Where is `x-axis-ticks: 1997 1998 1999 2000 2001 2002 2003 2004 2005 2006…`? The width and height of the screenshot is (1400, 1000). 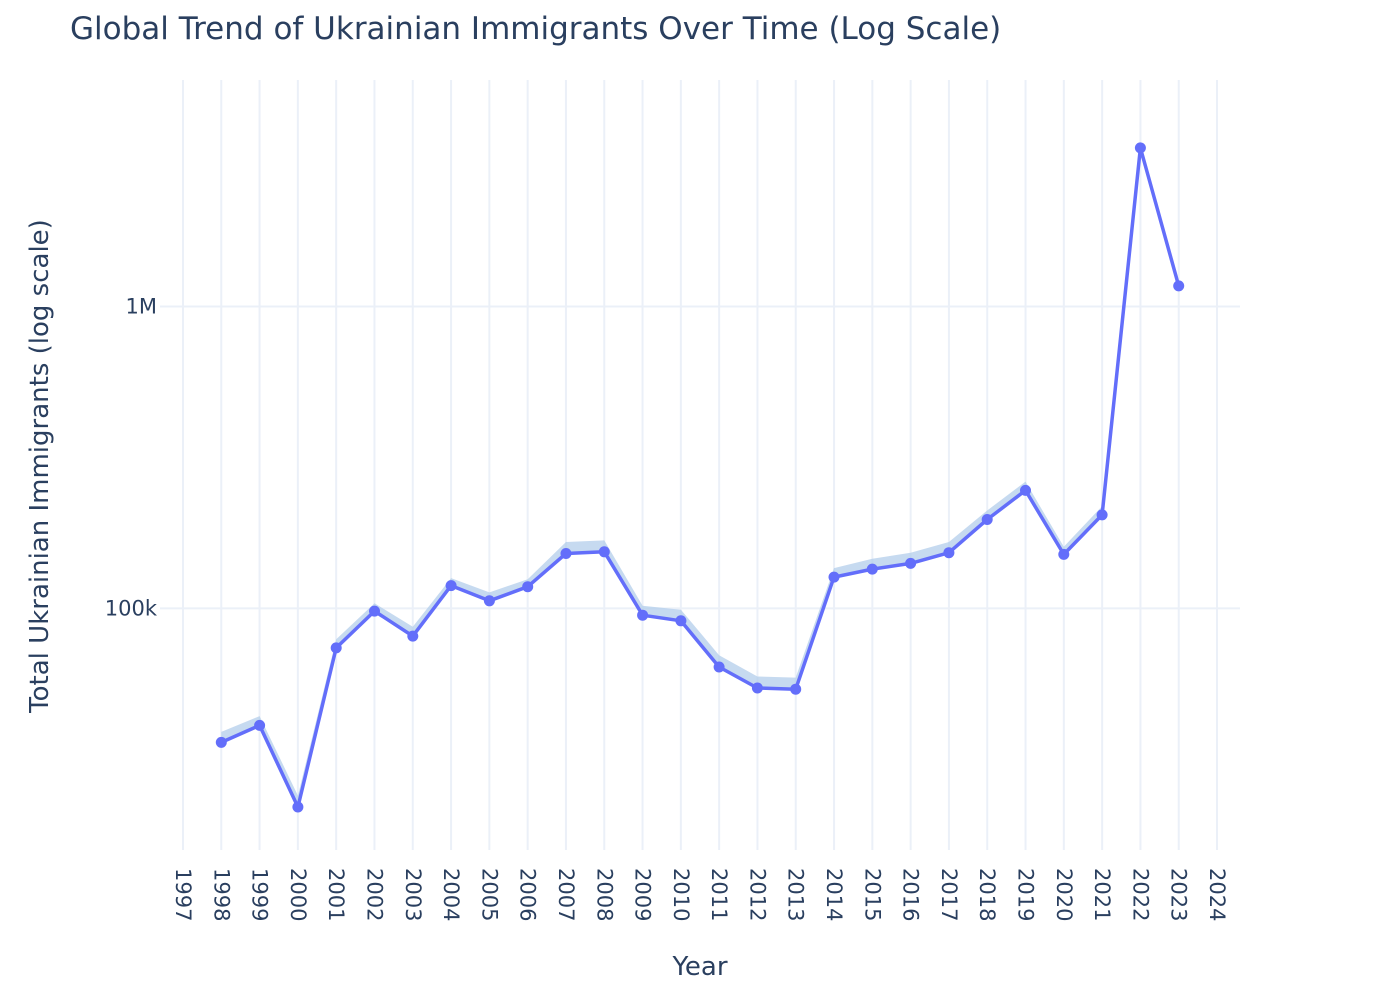 x-axis-ticks: 1997 1998 1999 2000 2001 2002 2003 2004 2005 2006… is located at coordinates (700, 894).